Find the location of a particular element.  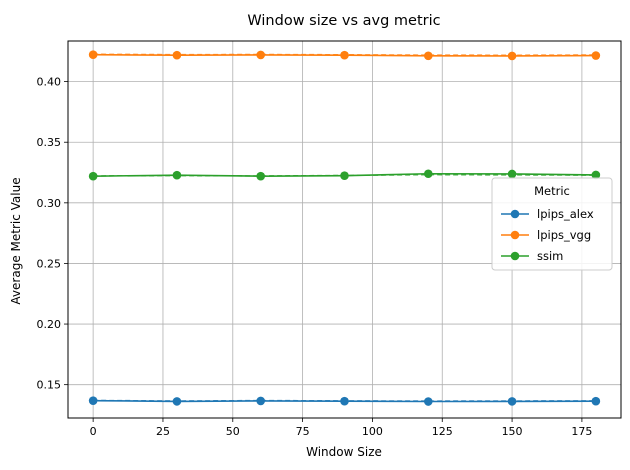

y-tick-label: 0.20 is located at coordinates (49, 324).